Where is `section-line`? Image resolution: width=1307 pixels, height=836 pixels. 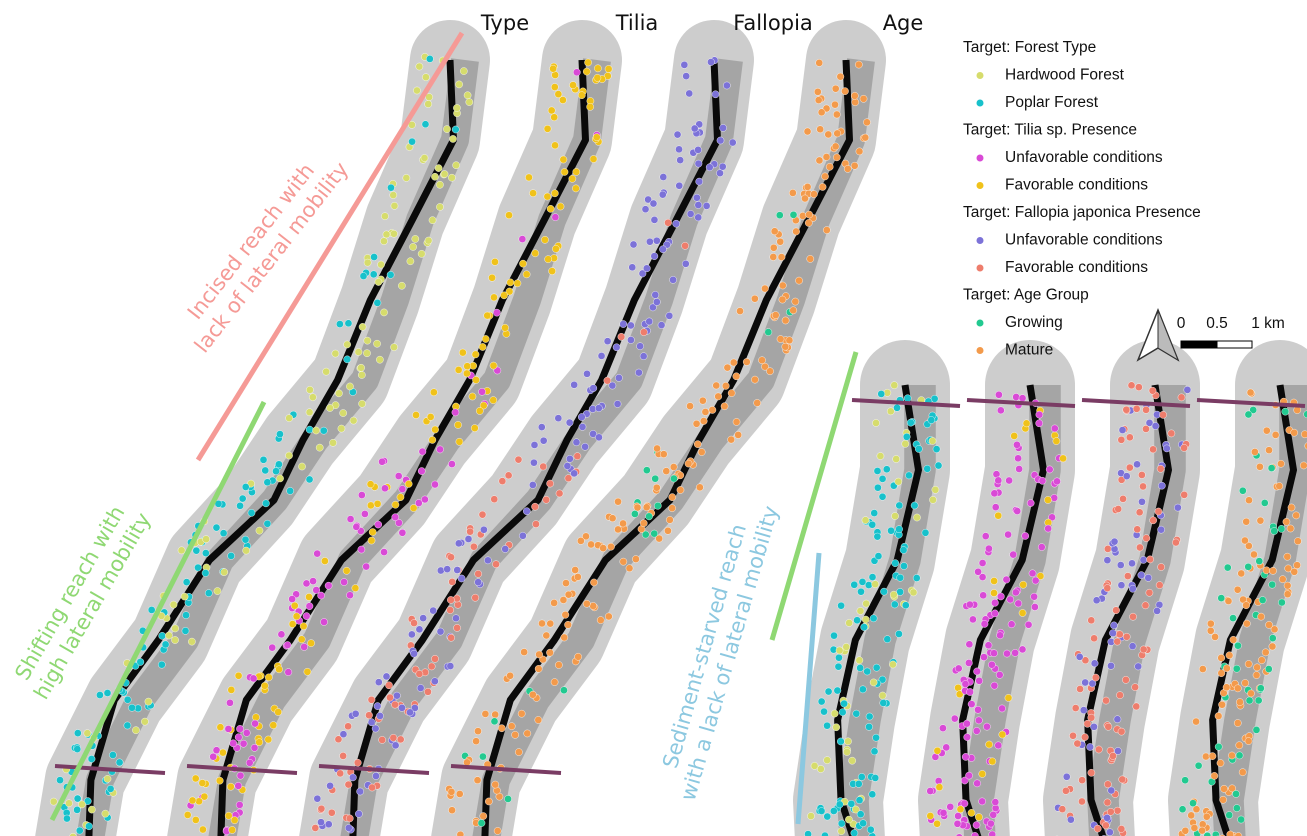 section-line is located at coordinates (906, 403).